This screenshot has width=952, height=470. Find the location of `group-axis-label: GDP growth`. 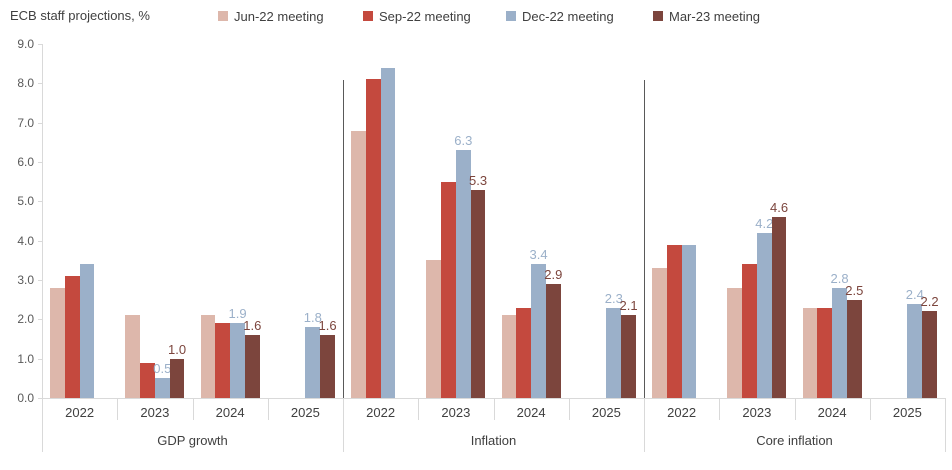

group-axis-label: GDP growth is located at coordinates (192, 440).